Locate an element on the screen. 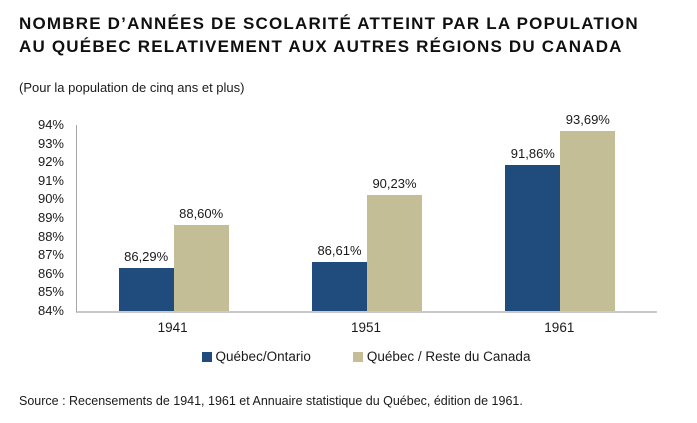  bar-group-1941: 86,29% 88,60% is located at coordinates (173, 258).